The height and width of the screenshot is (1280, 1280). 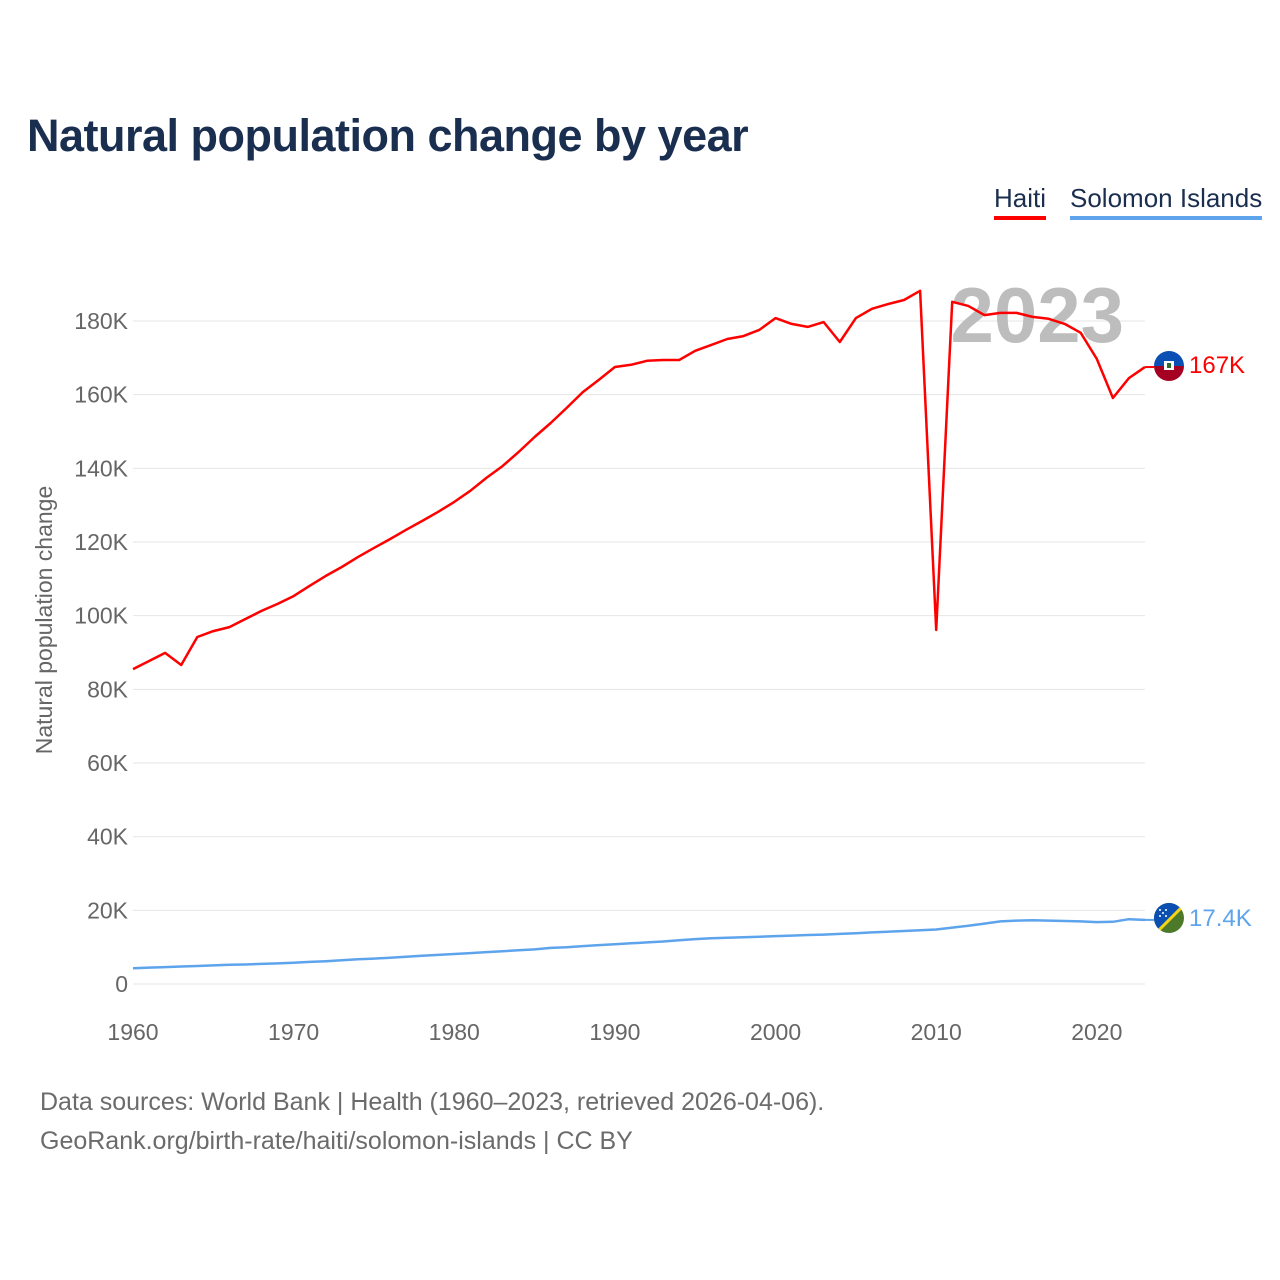 I want to click on y-tick-label: 0, so click(x=121, y=984).